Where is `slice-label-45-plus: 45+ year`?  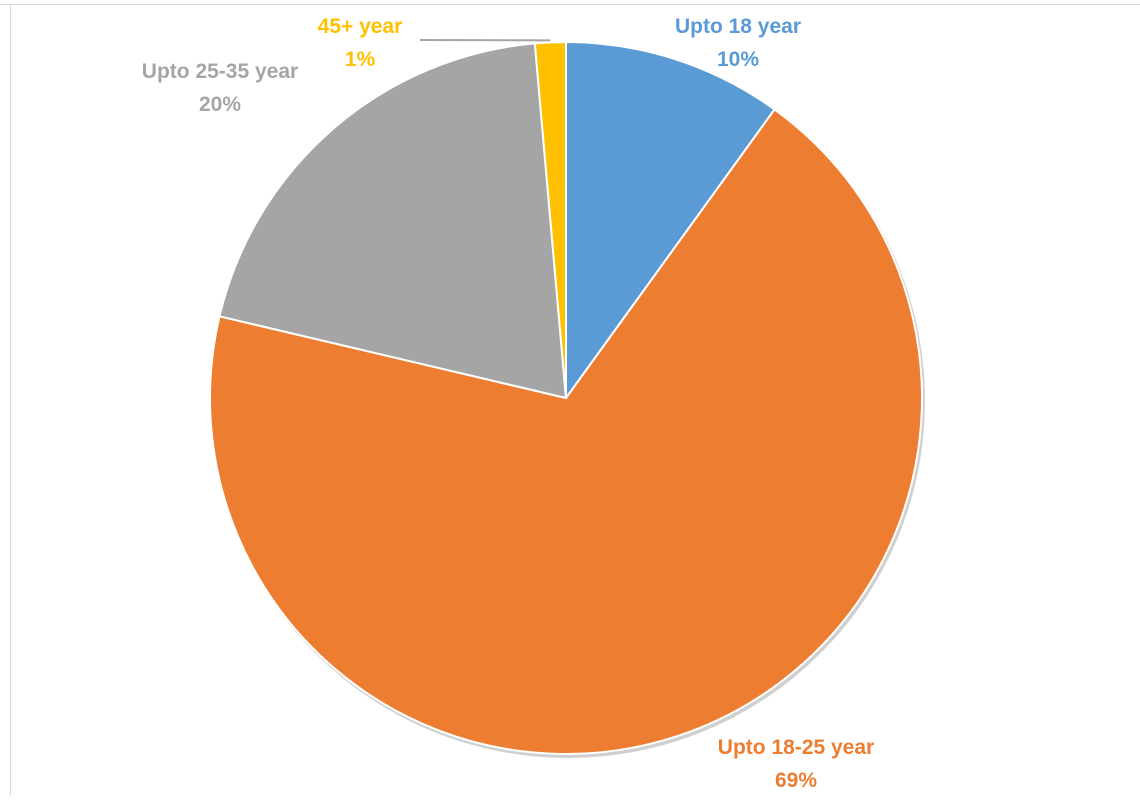 slice-label-45-plus: 45+ year is located at coordinates (360, 26).